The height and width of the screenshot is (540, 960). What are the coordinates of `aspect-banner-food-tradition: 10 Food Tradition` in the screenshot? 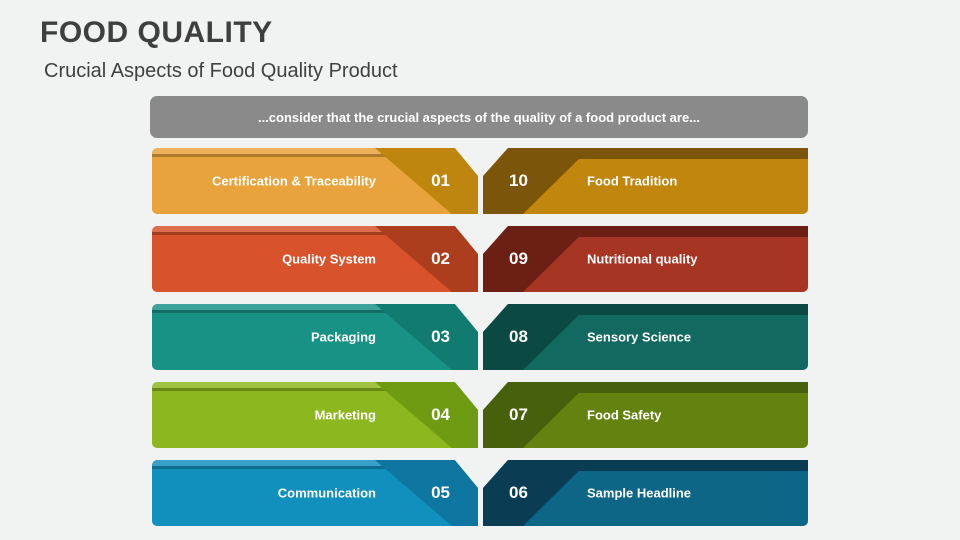 It's located at (645, 181).